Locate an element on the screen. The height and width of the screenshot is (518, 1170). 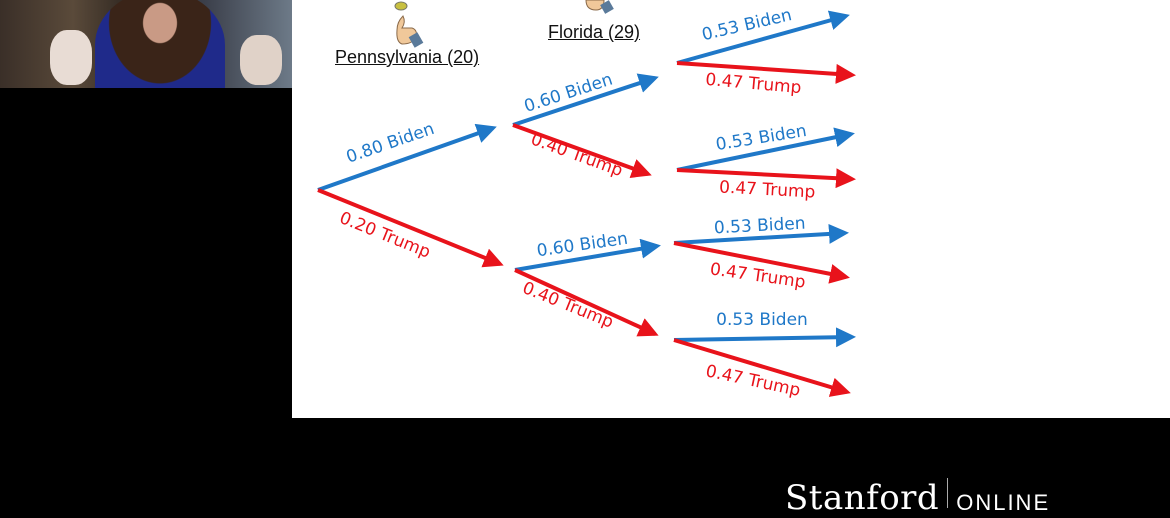
presenter is located at coordinates (160, 44).